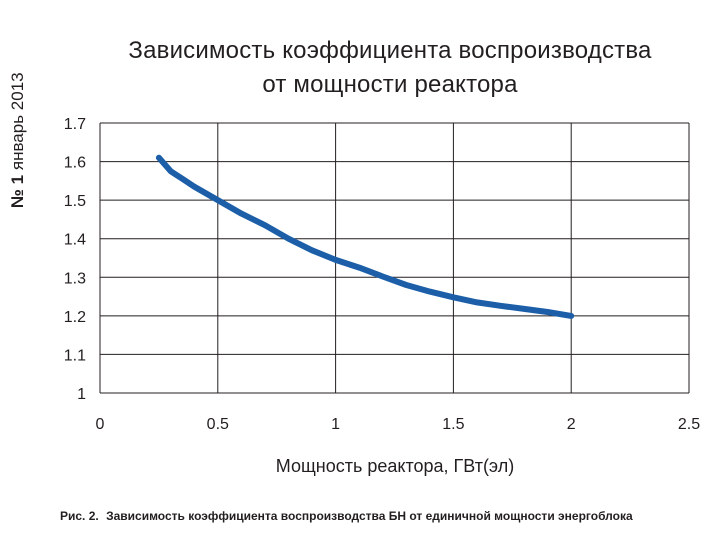 This screenshot has width=723, height=549. What do you see at coordinates (390, 84) in the screenshot?
I see `chart-title-line2: от мощности реактора` at bounding box center [390, 84].